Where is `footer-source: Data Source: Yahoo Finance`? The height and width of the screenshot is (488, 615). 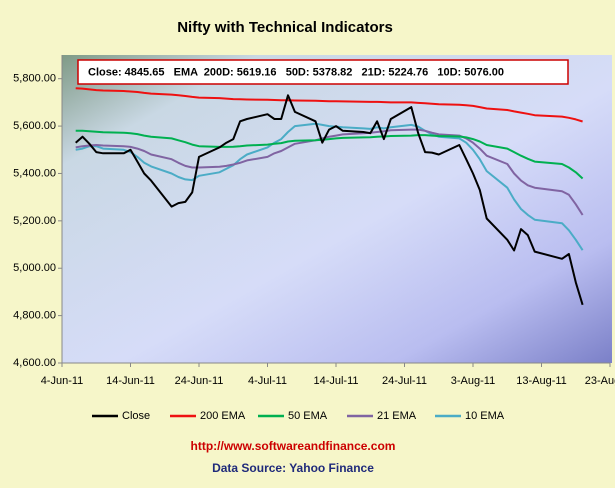
footer-source: Data Source: Yahoo Finance is located at coordinates (293, 468).